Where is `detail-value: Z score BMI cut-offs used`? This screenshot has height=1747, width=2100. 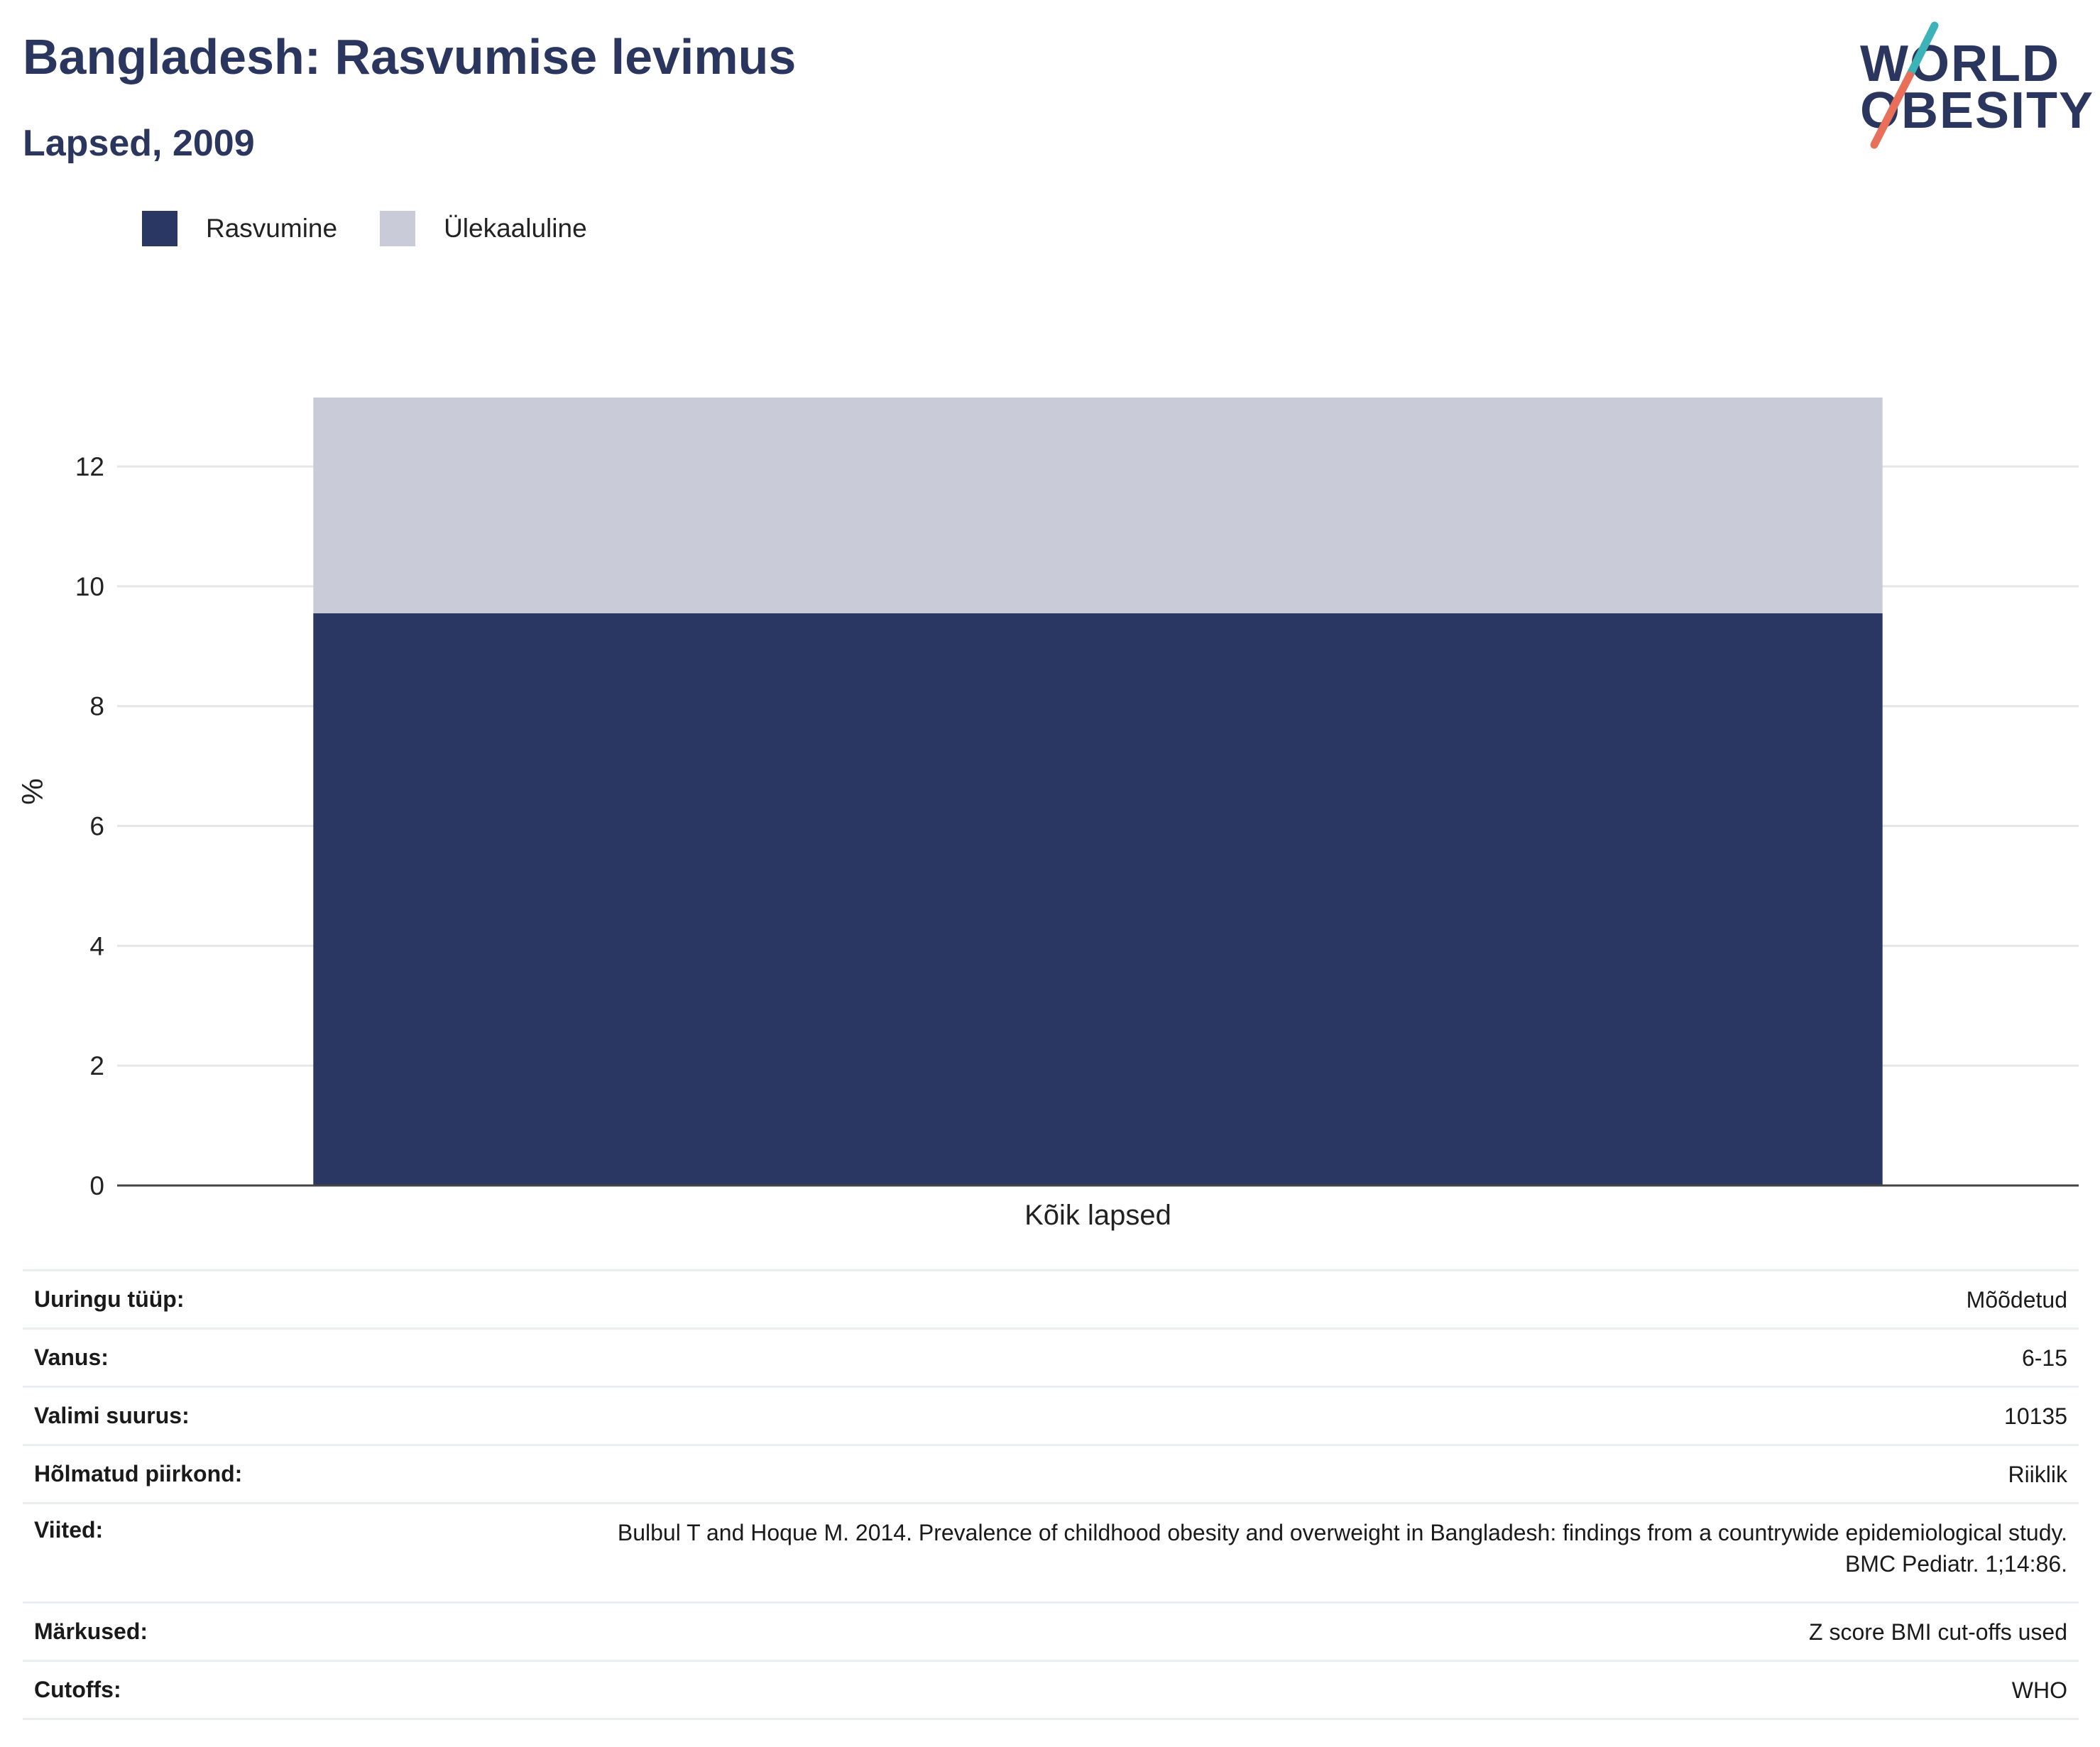
detail-value: Z score BMI cut-offs used is located at coordinates (1938, 1632).